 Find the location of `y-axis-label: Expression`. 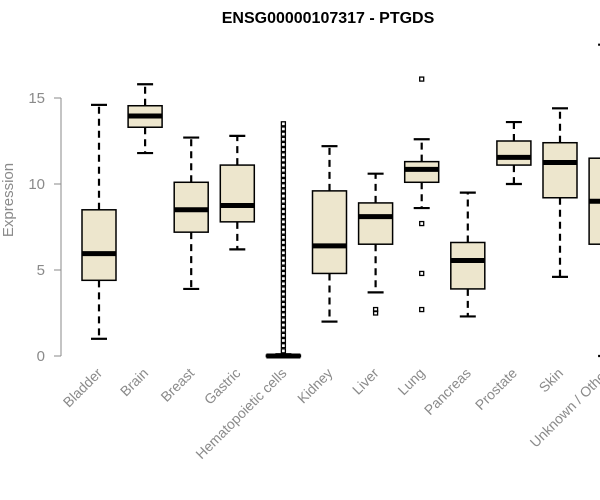

y-axis-label: Expression is located at coordinates (8, 200).